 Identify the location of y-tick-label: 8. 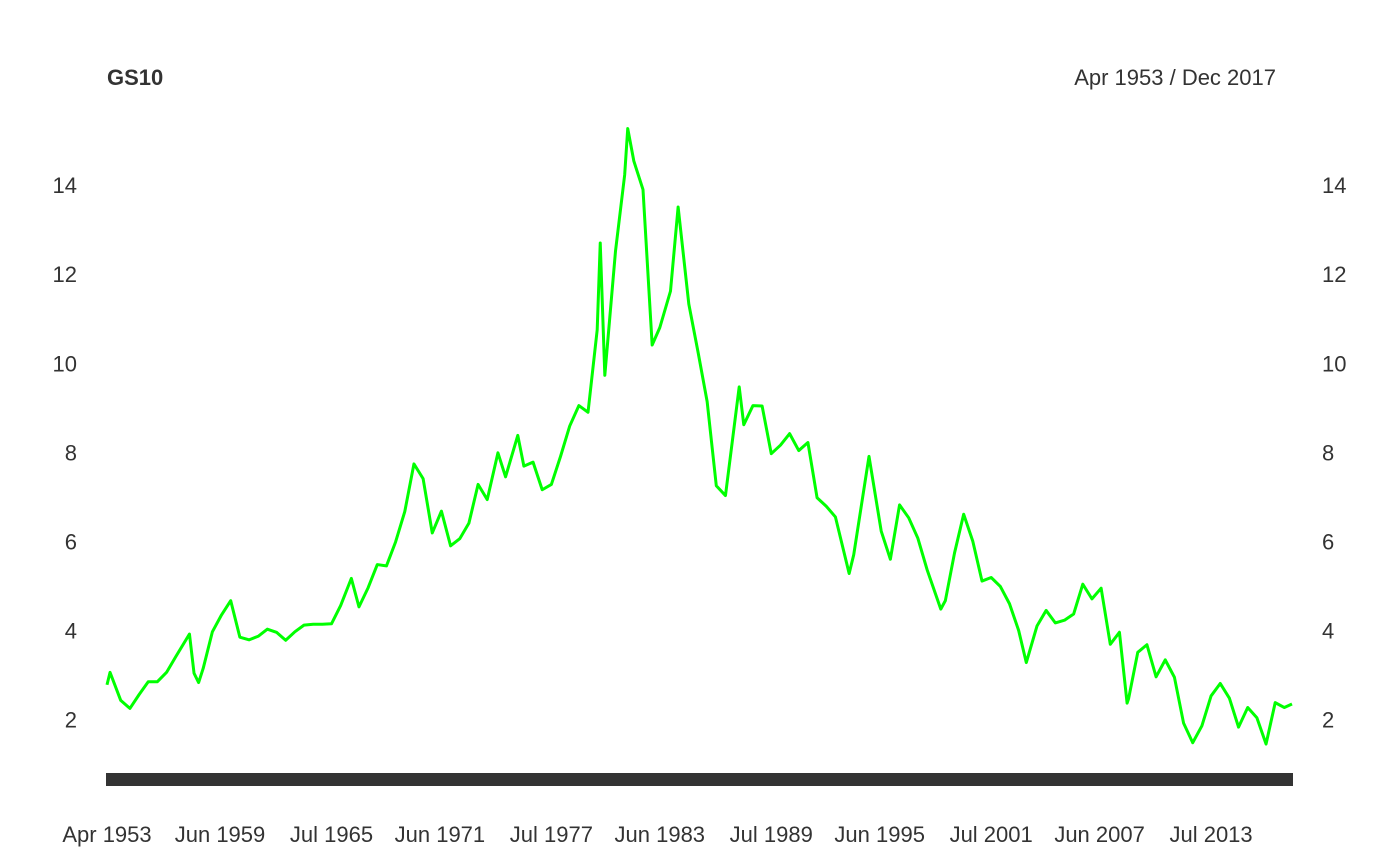
(71, 452).